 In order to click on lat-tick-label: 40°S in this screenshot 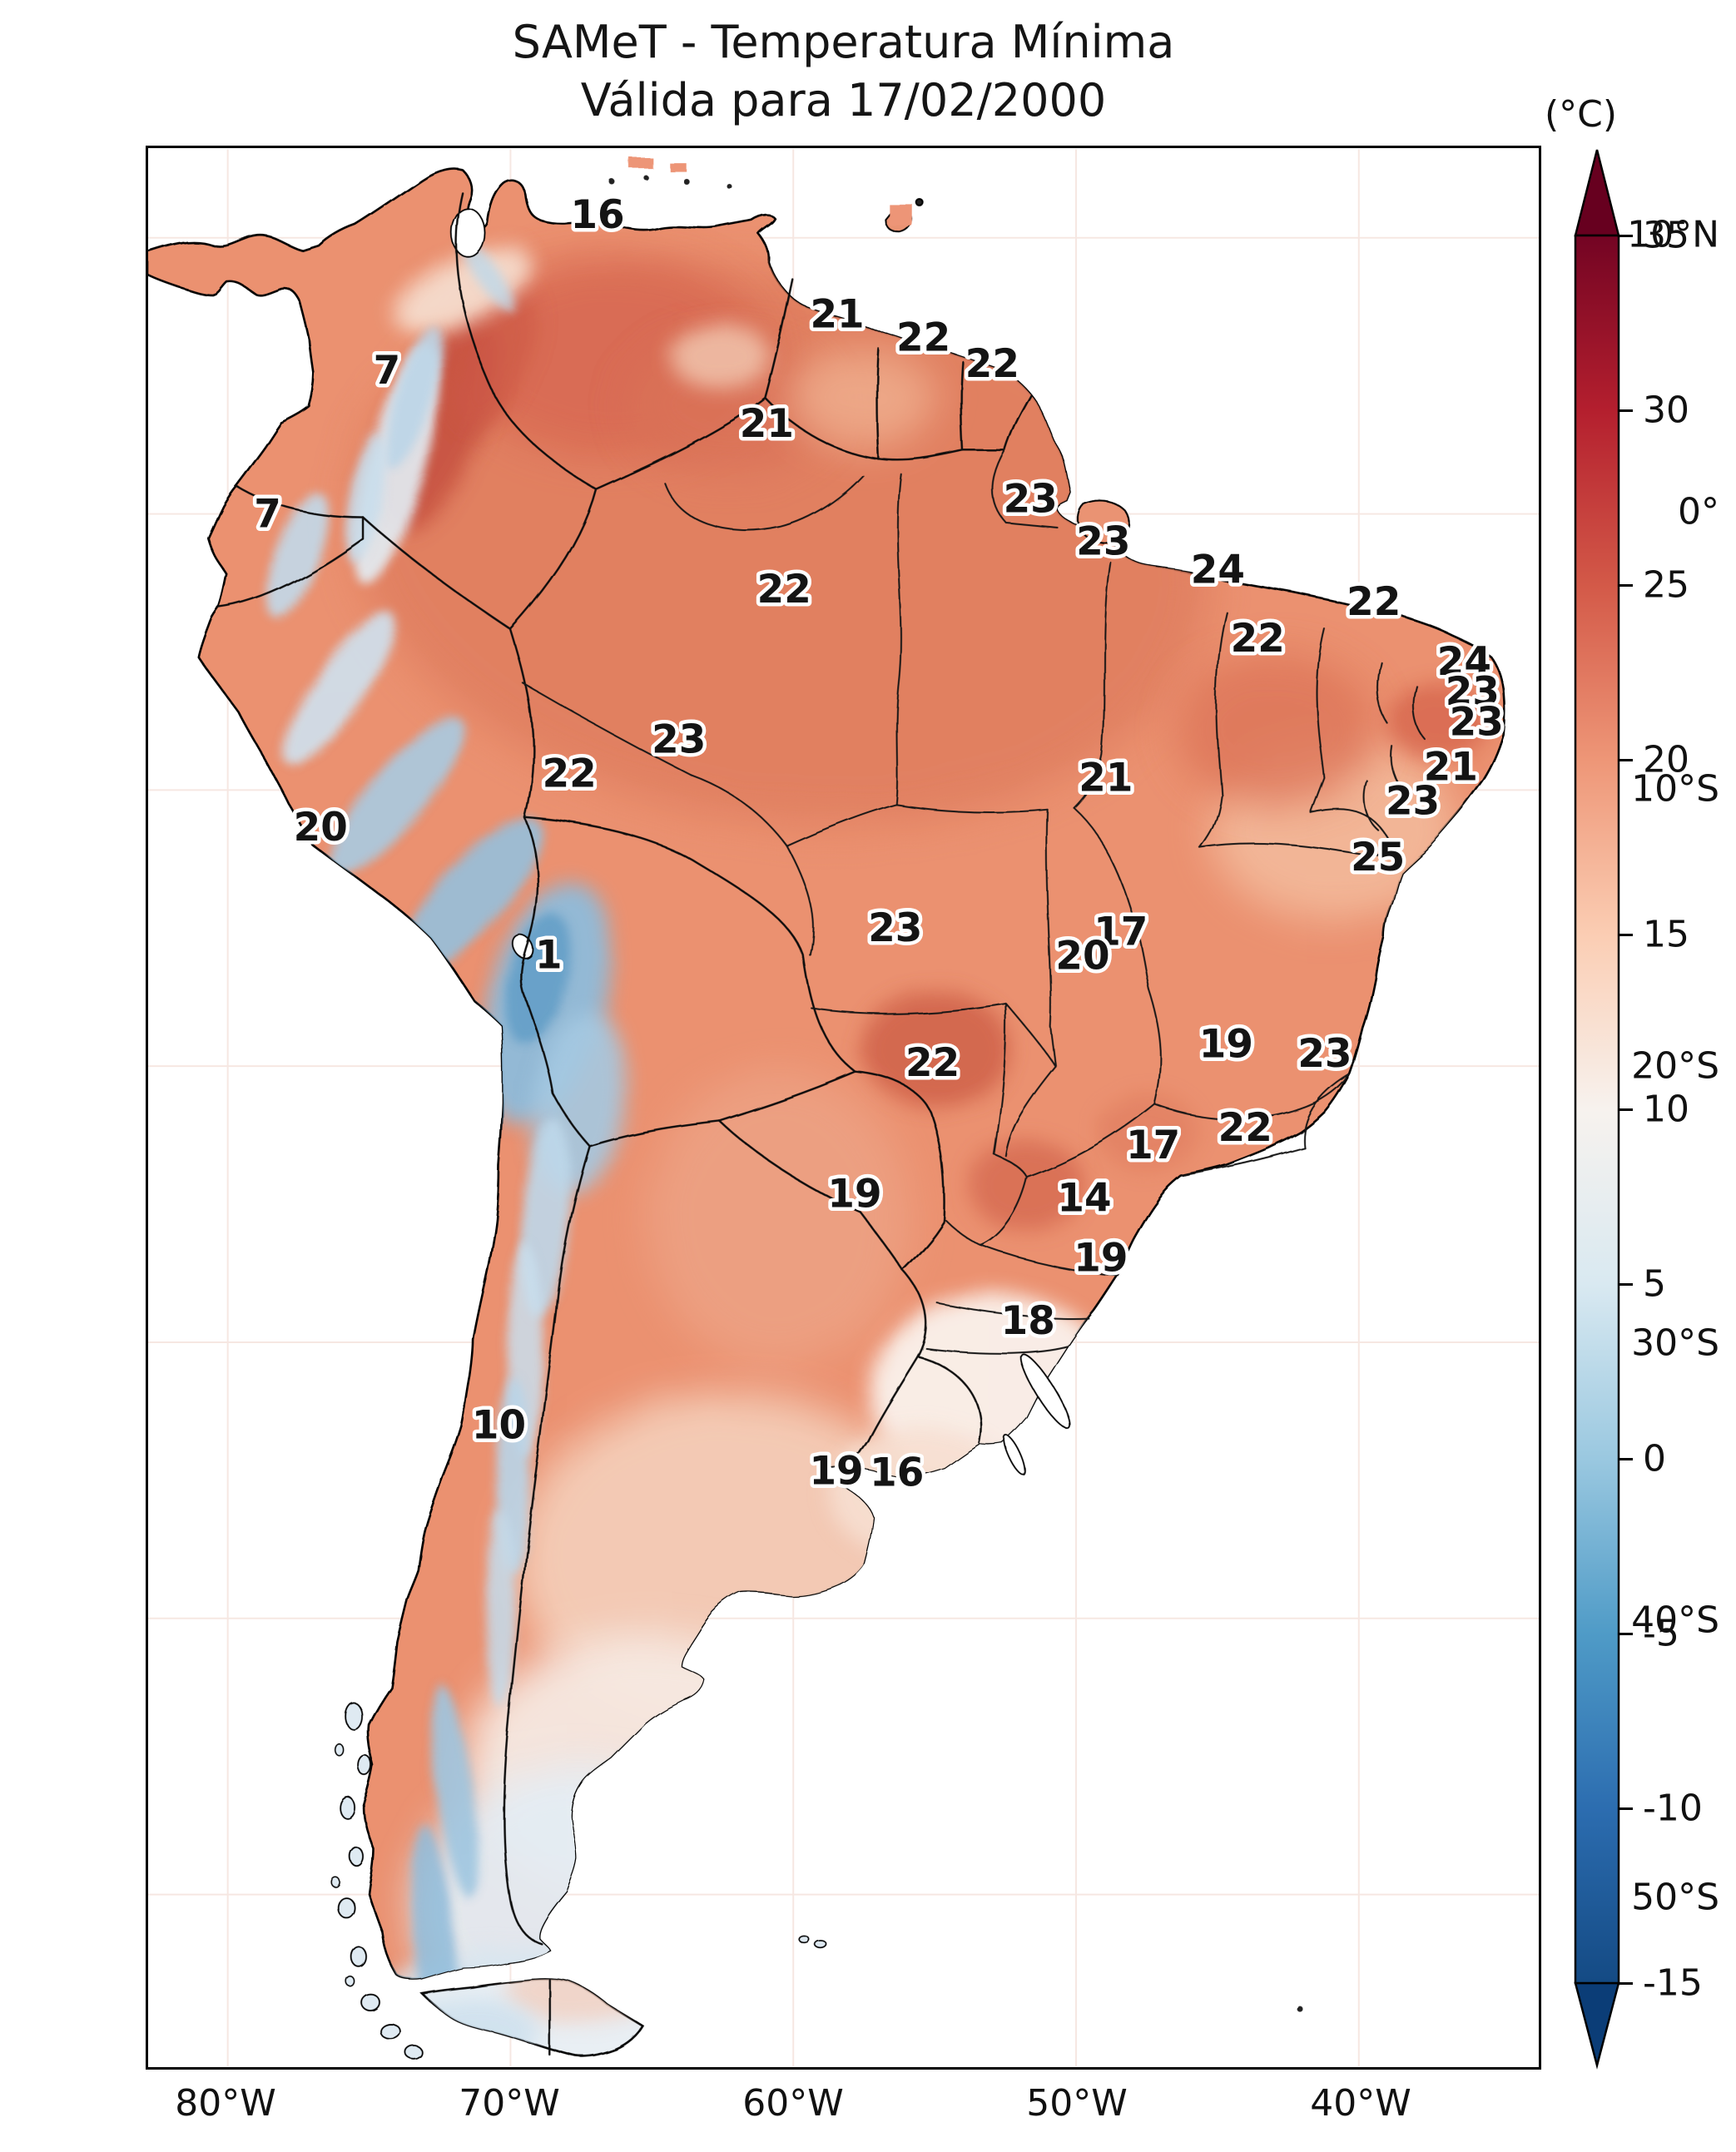, I will do `click(1675, 1620)`.